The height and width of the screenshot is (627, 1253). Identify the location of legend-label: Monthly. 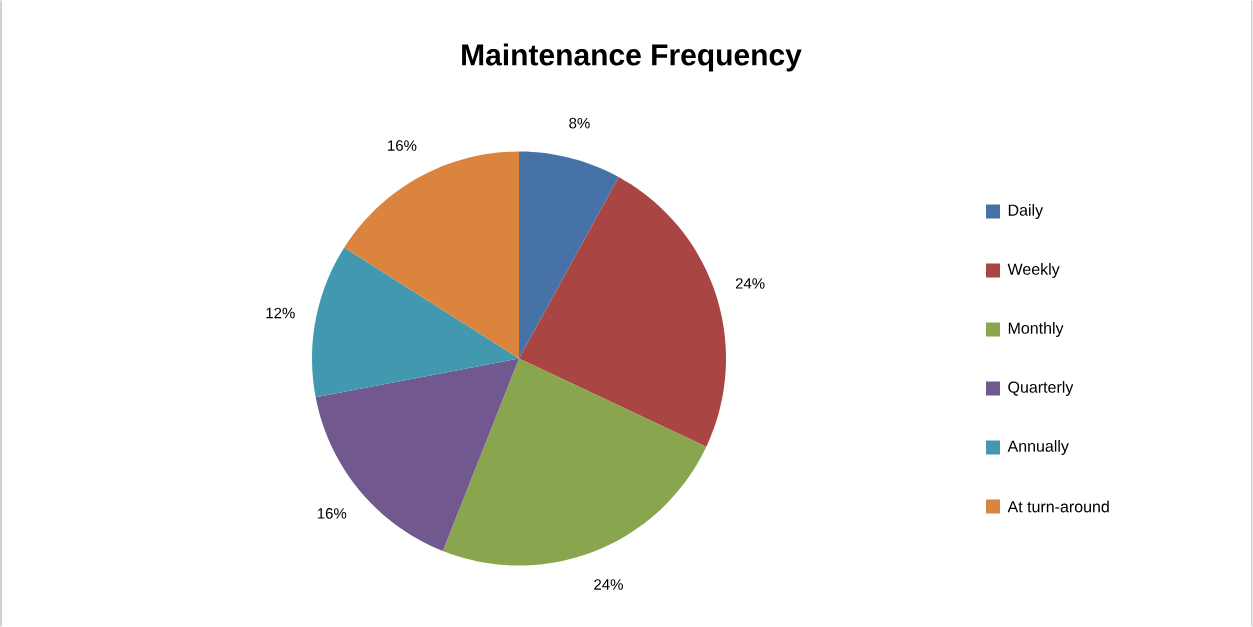
(1036, 329).